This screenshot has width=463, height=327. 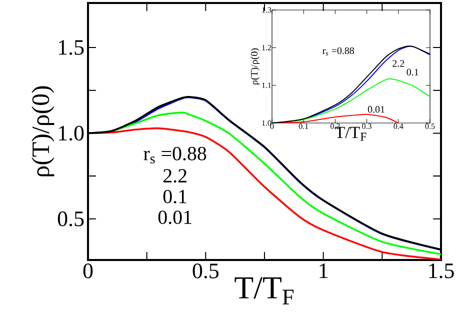 I want to click on annotation: 0.01, so click(x=175, y=217).